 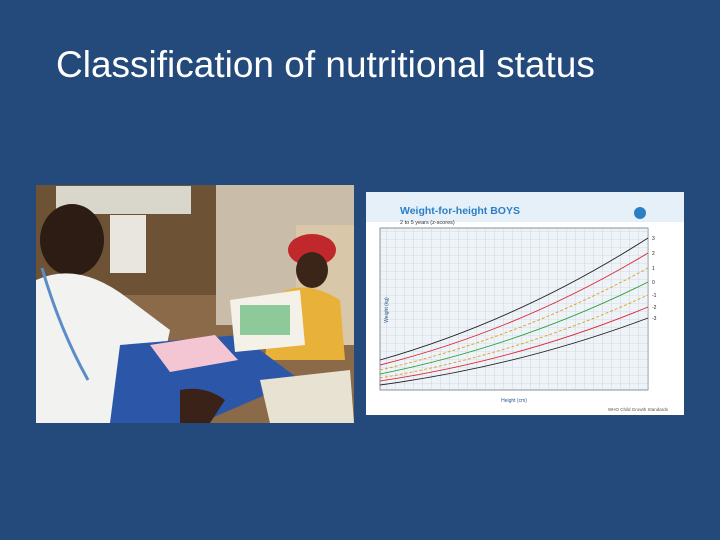 What do you see at coordinates (427, 223) in the screenshot?
I see `chart-image-subtitle: 2 to 5 years (z-scores)` at bounding box center [427, 223].